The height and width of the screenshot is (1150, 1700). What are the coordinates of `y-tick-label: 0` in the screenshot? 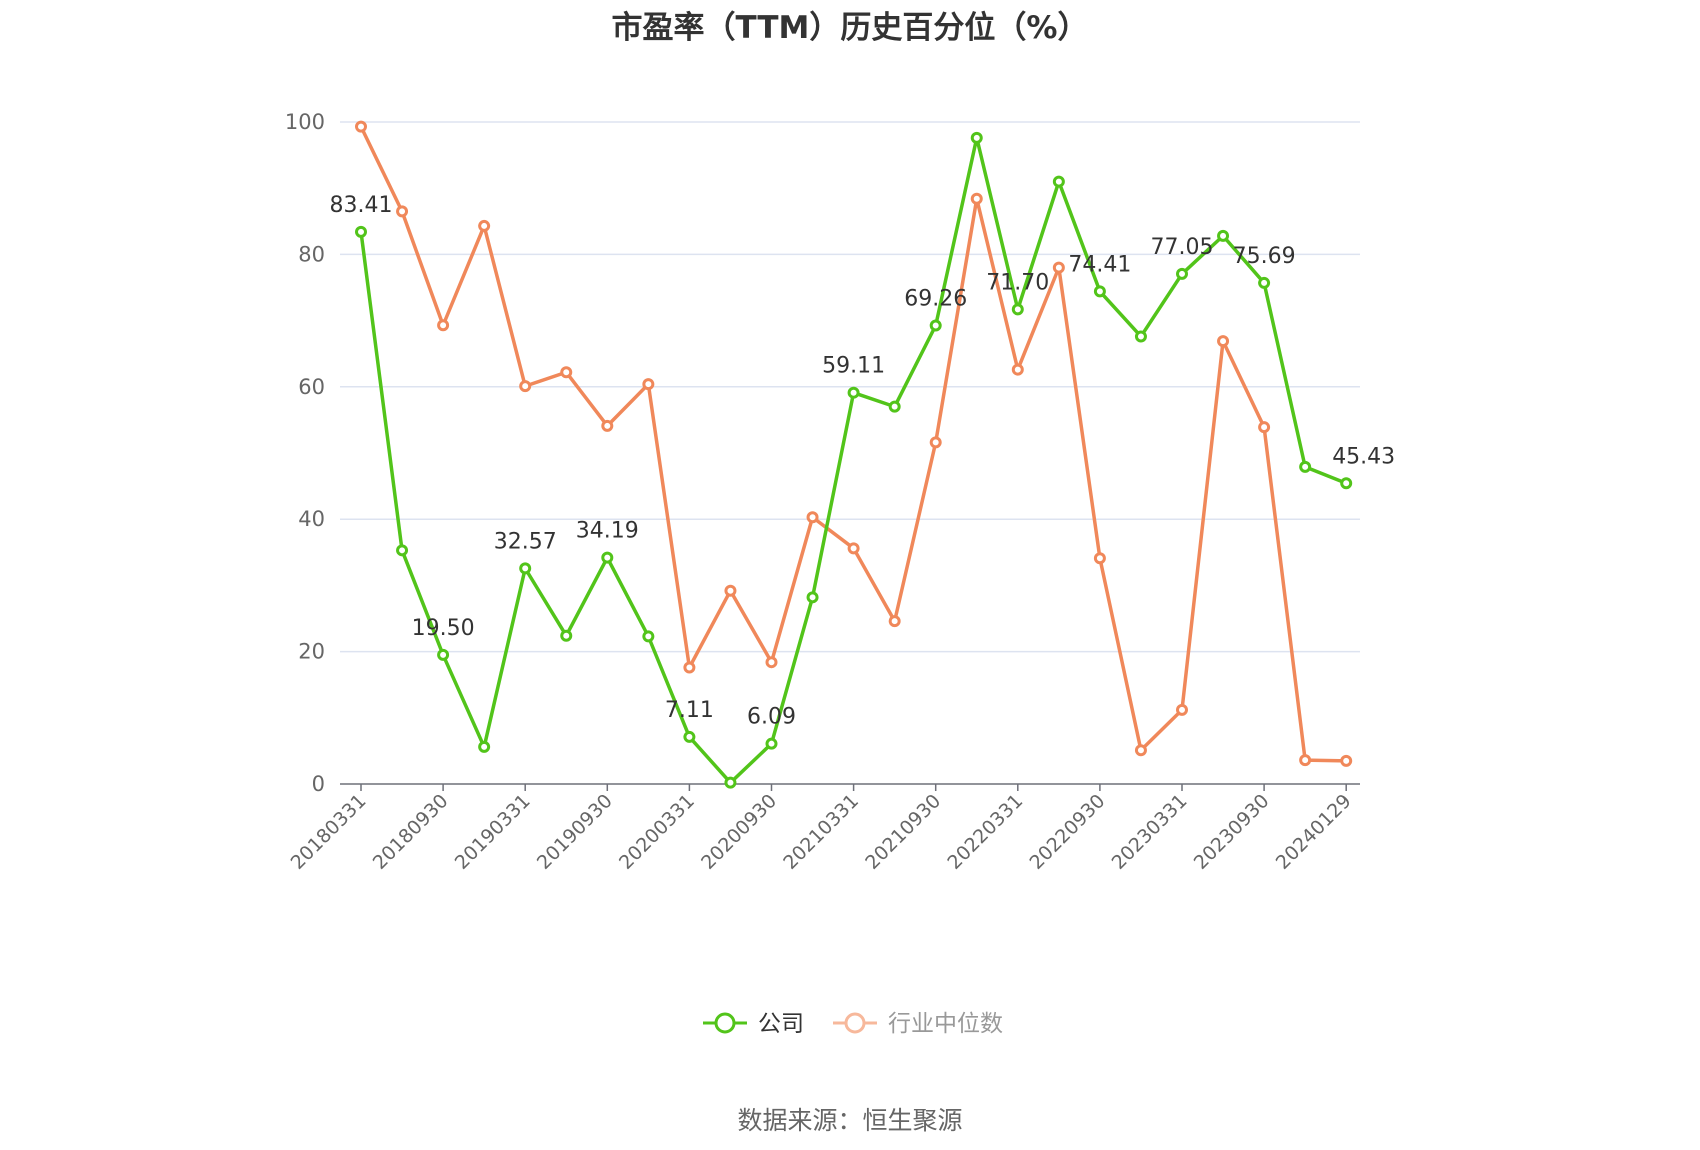 It's located at (318, 784).